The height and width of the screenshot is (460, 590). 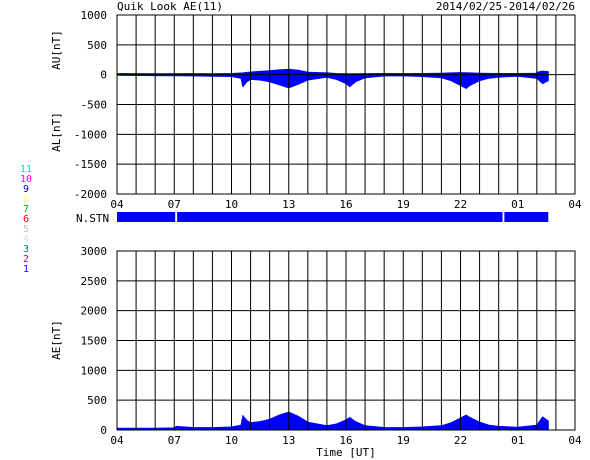 I want to click on station-count-bar: N.STN, so click(x=312, y=218).